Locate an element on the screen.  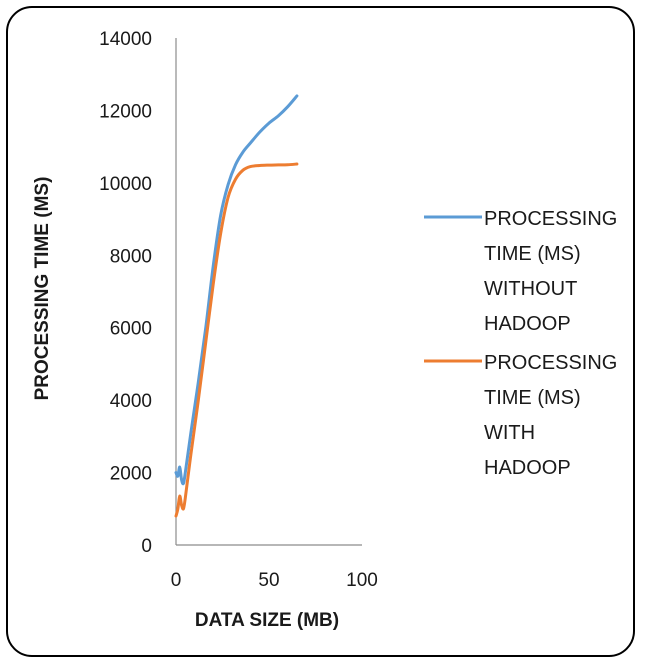
x-axis: 0 50 100 is located at coordinates (274, 567).